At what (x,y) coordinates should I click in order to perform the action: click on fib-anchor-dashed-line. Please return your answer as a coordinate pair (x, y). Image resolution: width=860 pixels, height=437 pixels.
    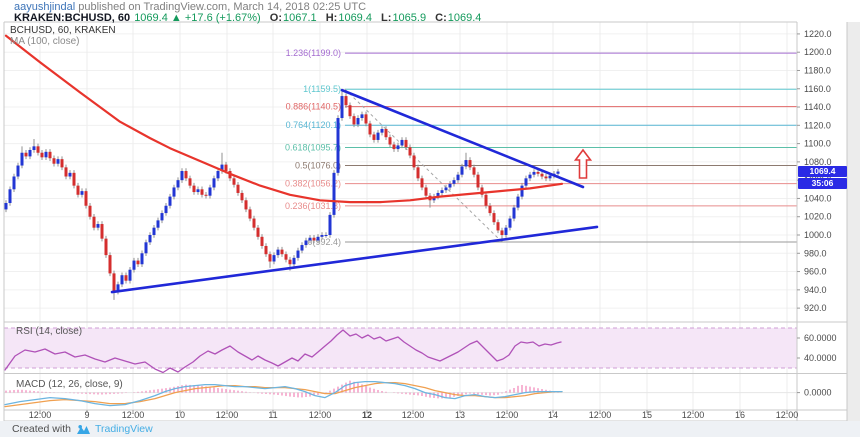
    Looking at the image, I should click on (423, 165).